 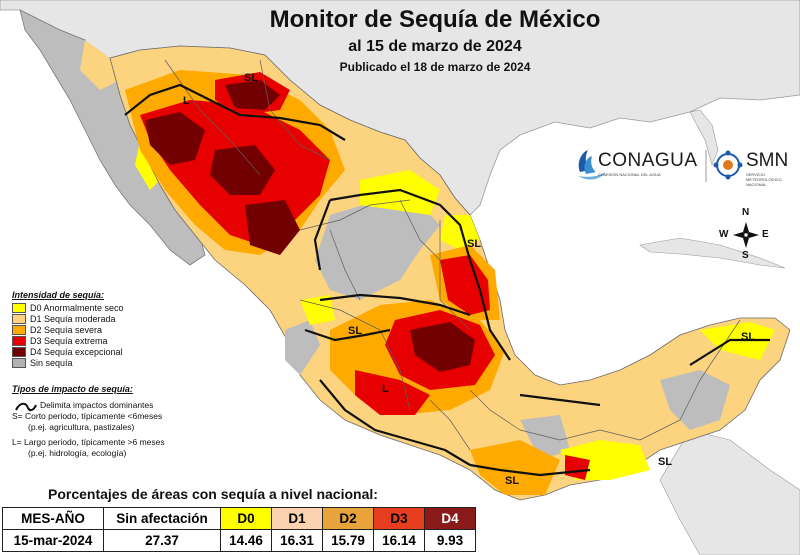 What do you see at coordinates (81, 427) in the screenshot?
I see `short-term-example: (p.ej. agricultura, pastizales)` at bounding box center [81, 427].